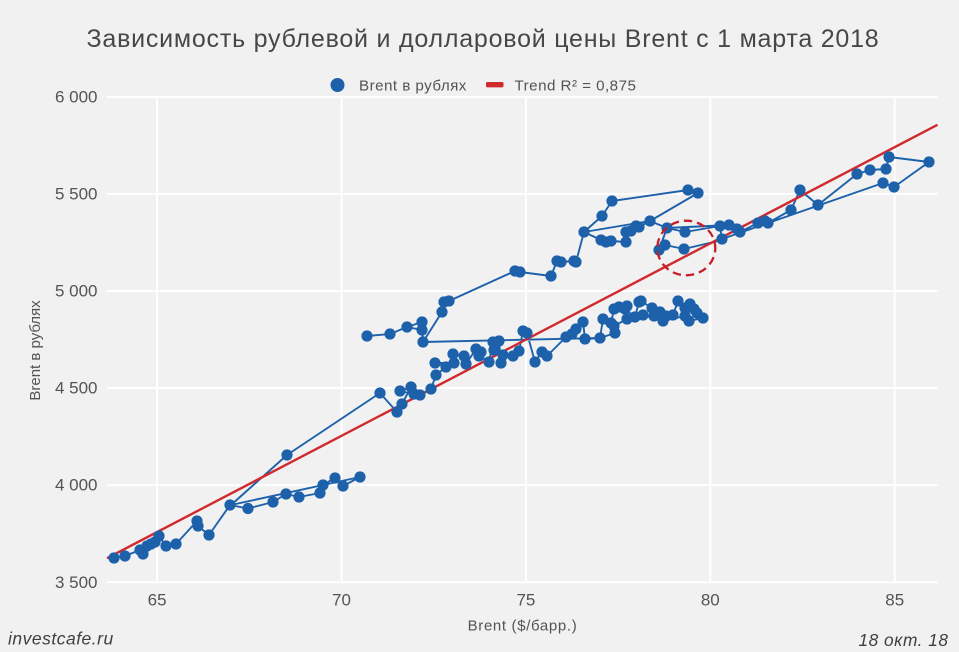  I want to click on svg-text: 65, so click(157, 600).